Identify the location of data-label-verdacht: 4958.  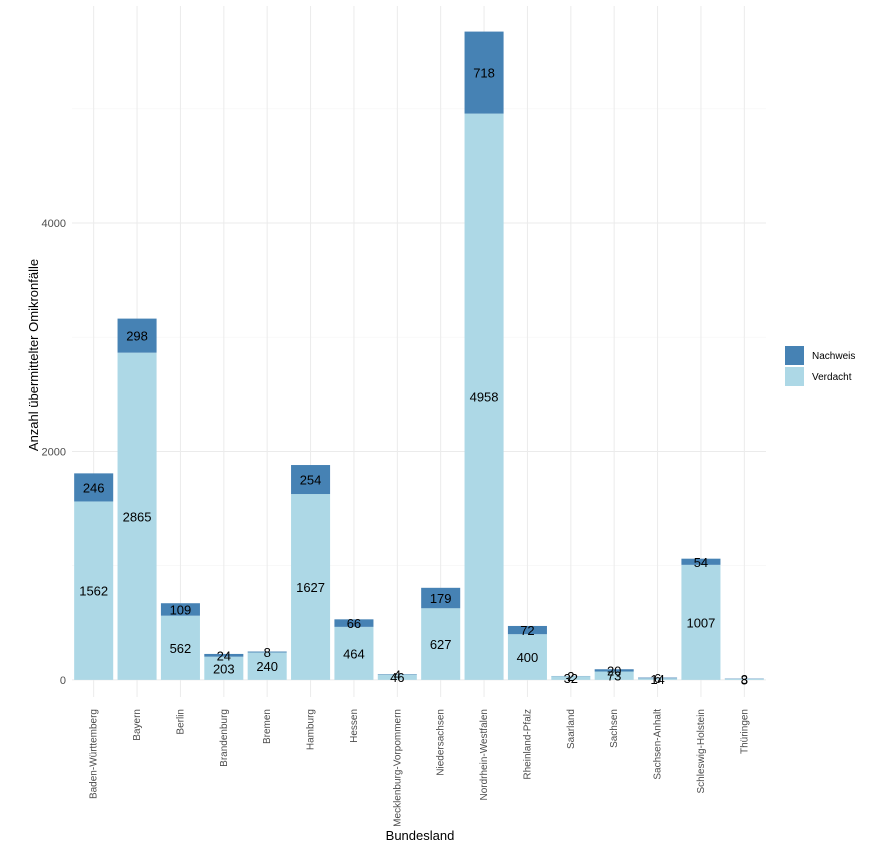
(484, 397).